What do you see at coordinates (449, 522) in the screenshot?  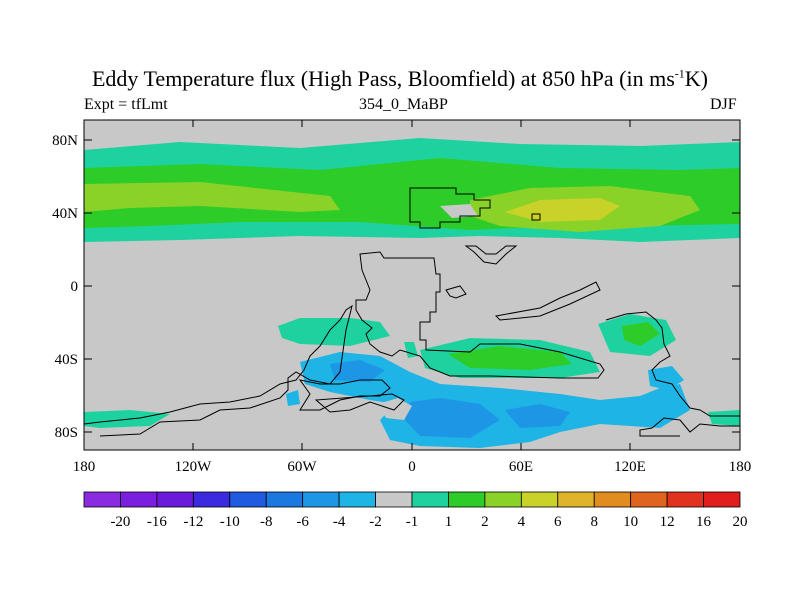 I see `colorbar-label: 1` at bounding box center [449, 522].